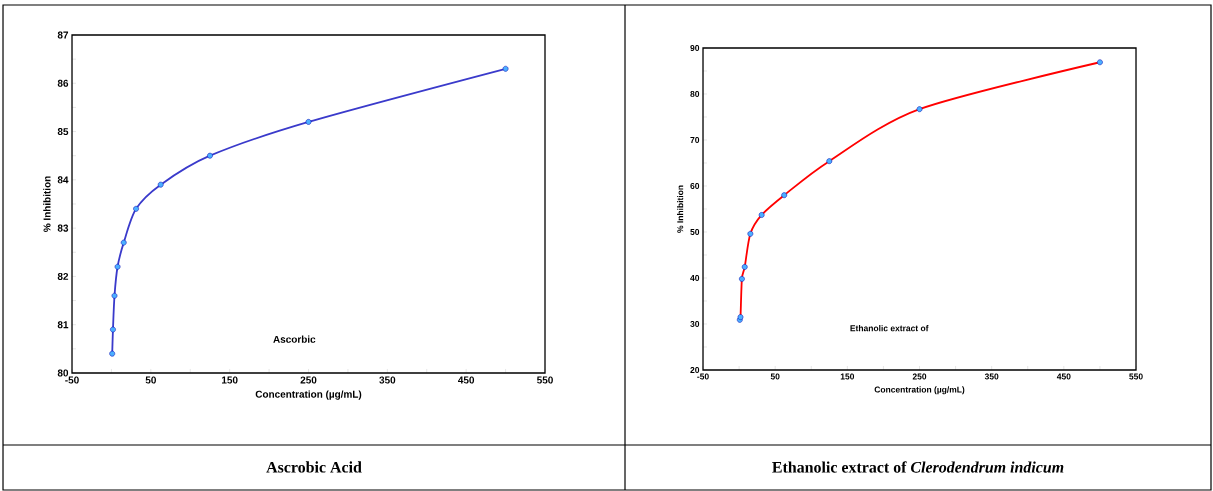 This screenshot has height=491, width=1213. What do you see at coordinates (889, 328) in the screenshot?
I see `annotation: Ethanolic extract of` at bounding box center [889, 328].